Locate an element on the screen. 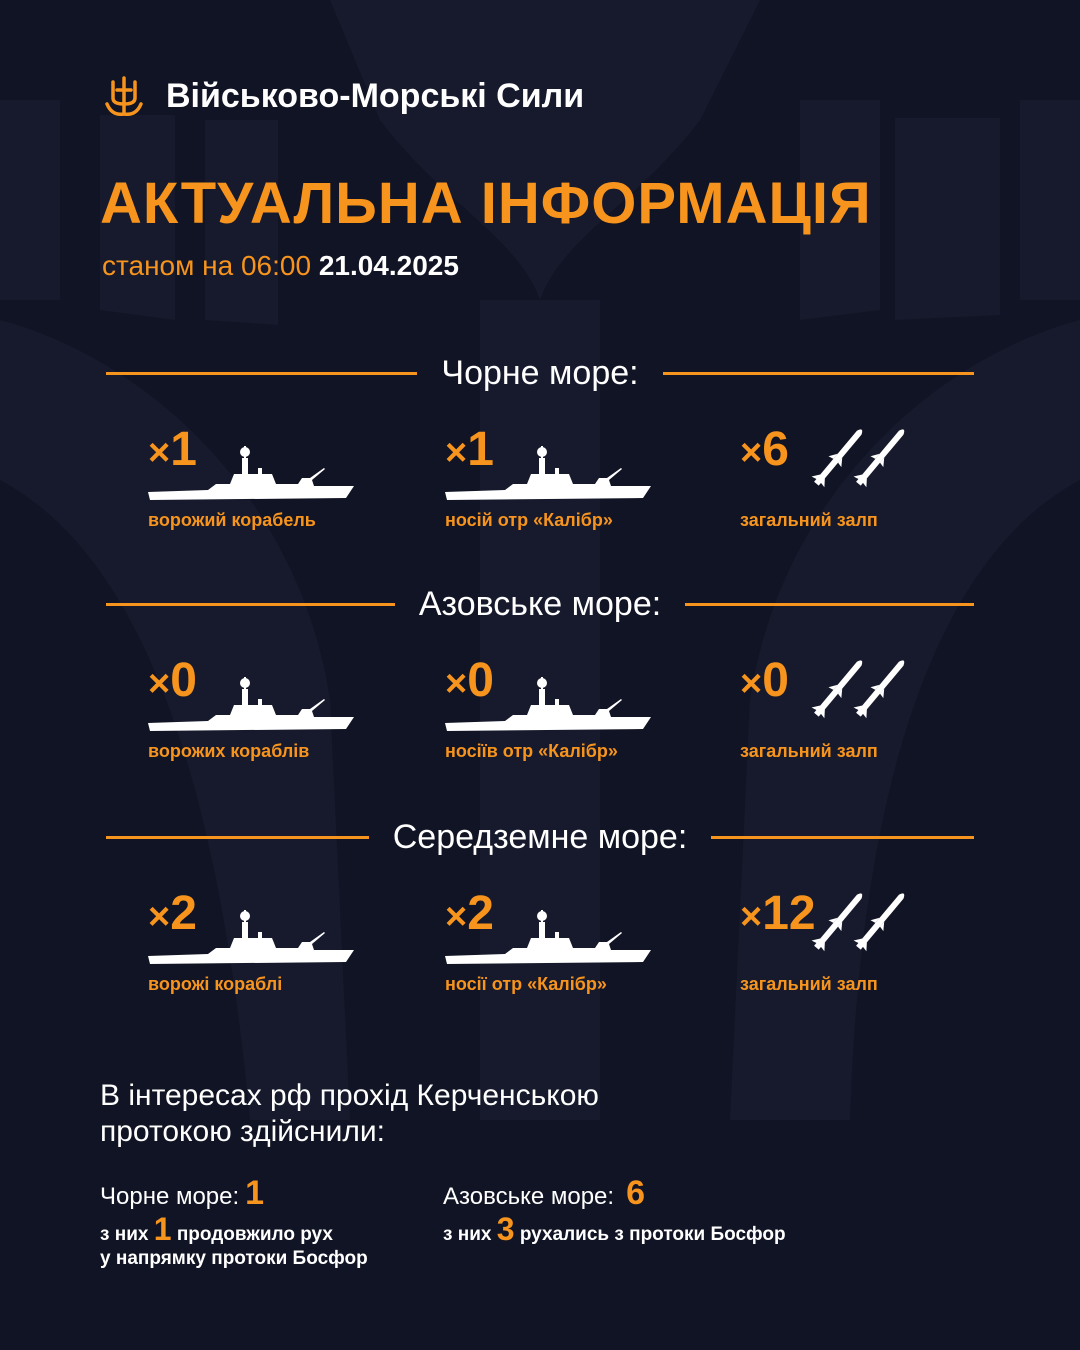  org-name: Військово-Морські Сили is located at coordinates (375, 95).